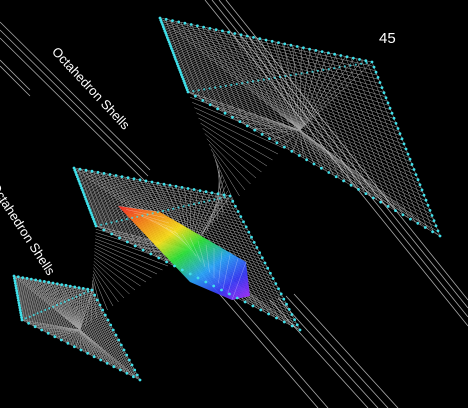  Describe the element at coordinates (183, 253) in the screenshot. I see `rainbow-octahedron-shell` at that location.